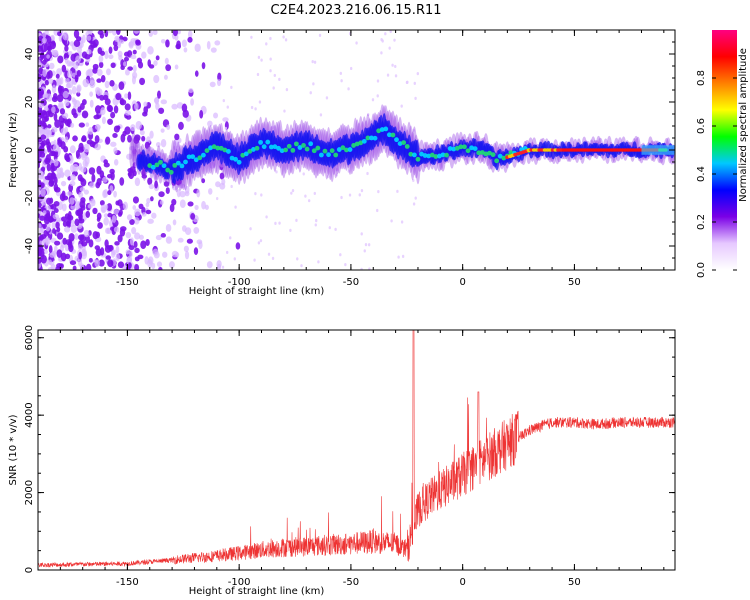 This screenshot has height=600, width=750. What do you see at coordinates (257, 291) in the screenshot?
I see `x-axis-label: Height of straight line (km)` at bounding box center [257, 291].